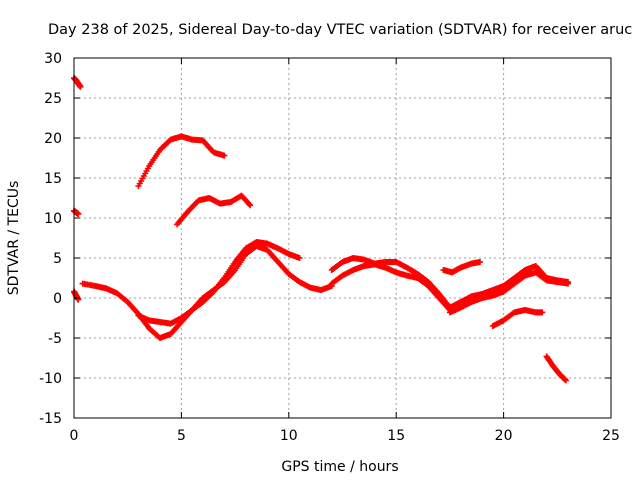 The image size is (640, 484). I want to click on y-tick-label: 10, so click(53, 219).